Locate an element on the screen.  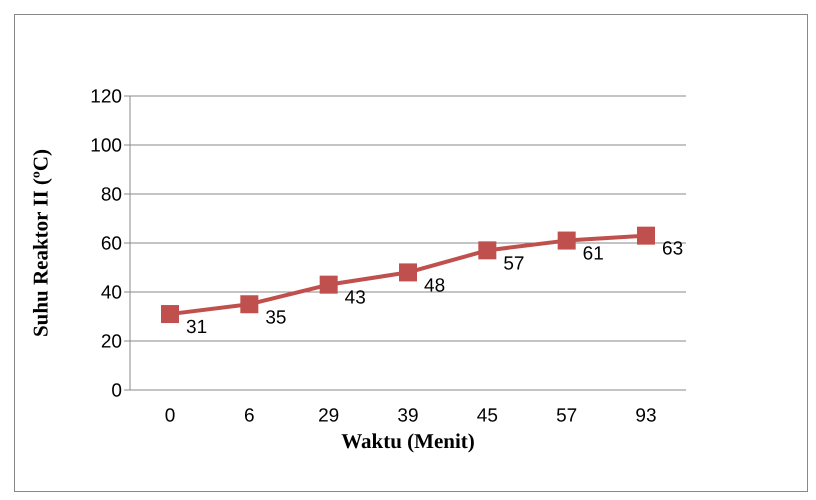
y-axis-title: Suhu Reaktor II (ºC) is located at coordinates (40, 243).